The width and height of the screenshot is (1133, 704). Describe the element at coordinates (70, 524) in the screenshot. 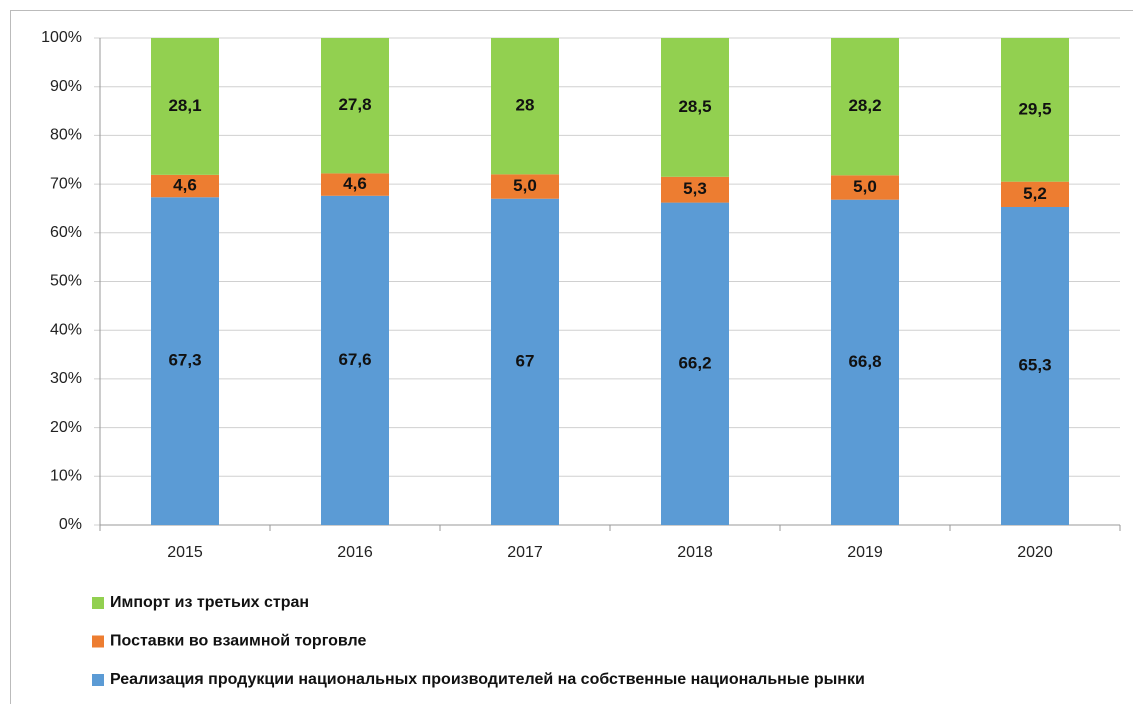

I see `y-tick-label: 0%` at that location.